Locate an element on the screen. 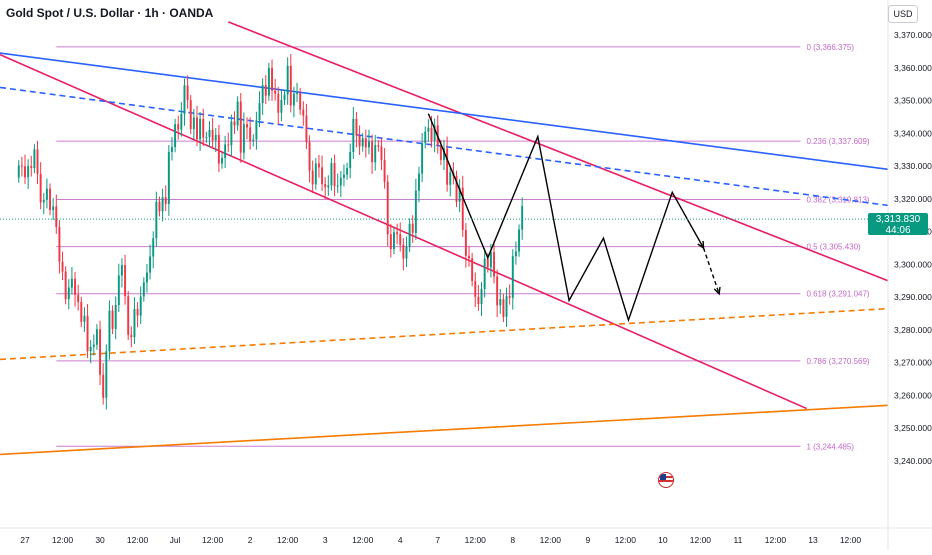 The height and width of the screenshot is (555, 932). time-tick-label: 8 is located at coordinates (512, 540).